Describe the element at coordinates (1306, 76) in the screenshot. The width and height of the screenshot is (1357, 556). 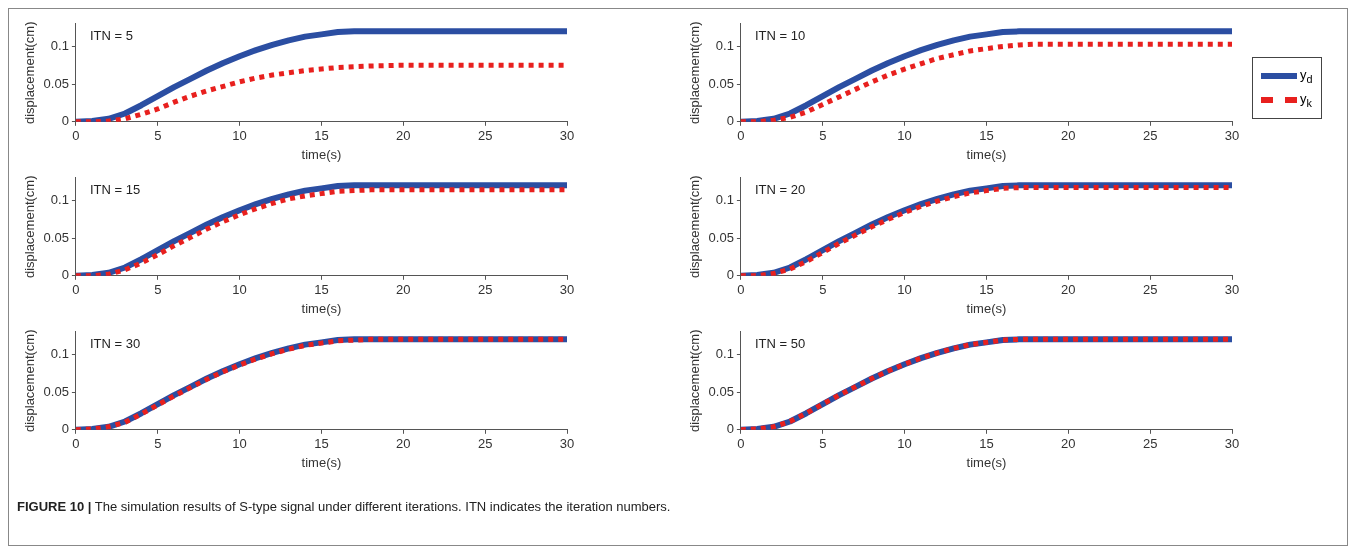
I see `legend-label: y$_{d}$` at that location.